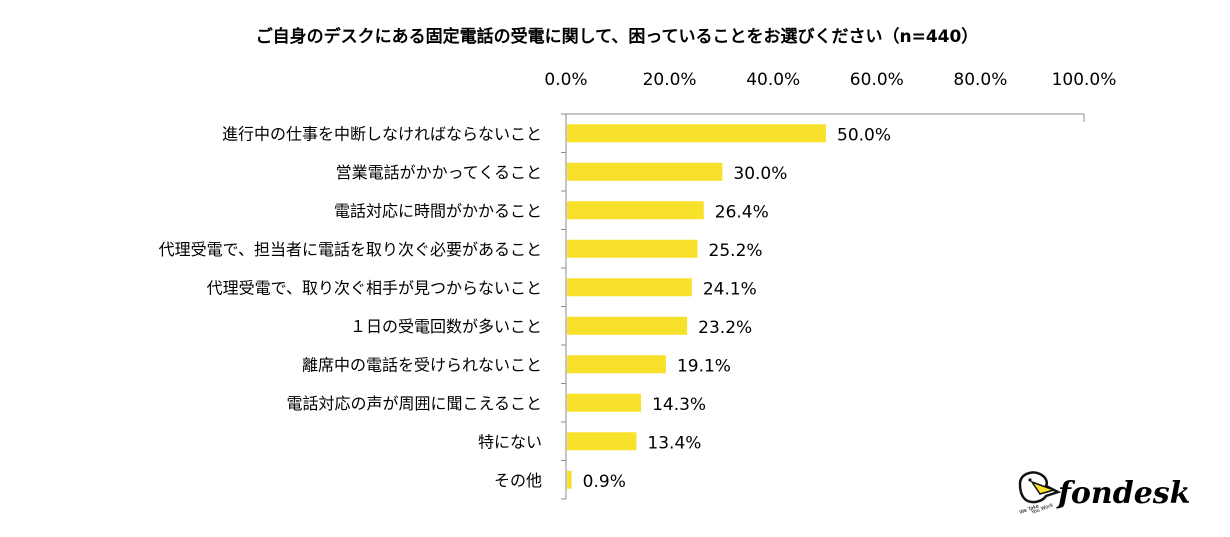  Describe the element at coordinates (374, 287) in the screenshot. I see `category-label: 代理受電で、取り次ぐ相手が見つからないこと` at that location.